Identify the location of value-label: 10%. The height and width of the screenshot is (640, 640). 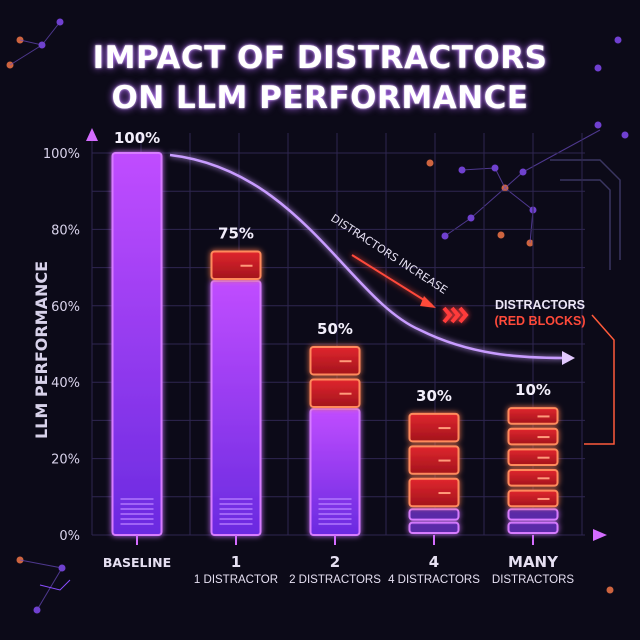
(533, 390).